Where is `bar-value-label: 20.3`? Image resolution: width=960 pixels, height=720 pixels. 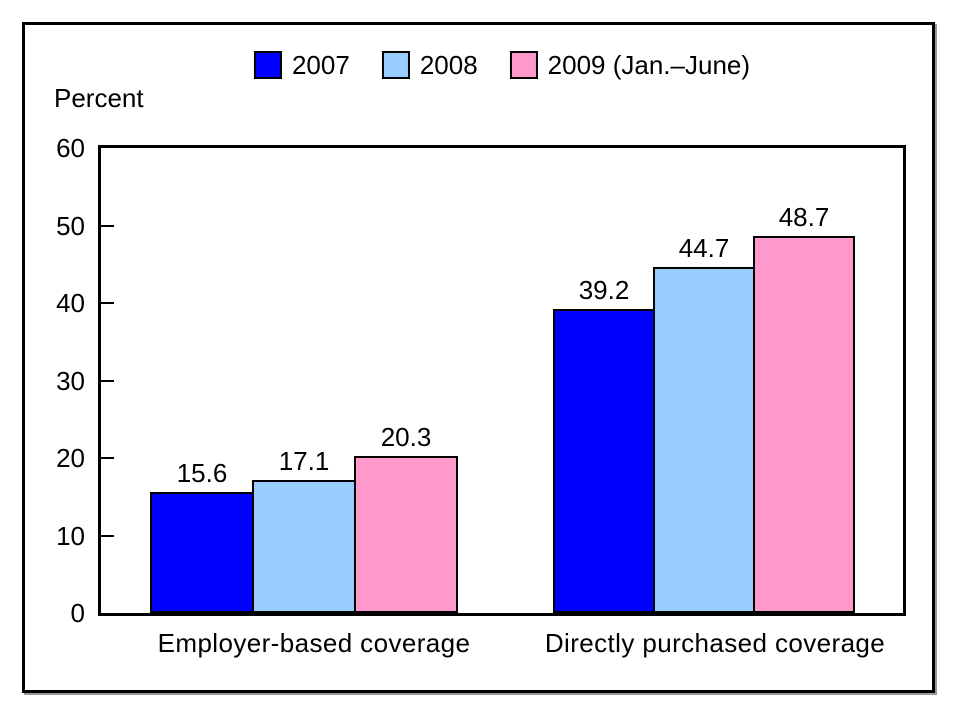
bar-value-label: 20.3 is located at coordinates (406, 436).